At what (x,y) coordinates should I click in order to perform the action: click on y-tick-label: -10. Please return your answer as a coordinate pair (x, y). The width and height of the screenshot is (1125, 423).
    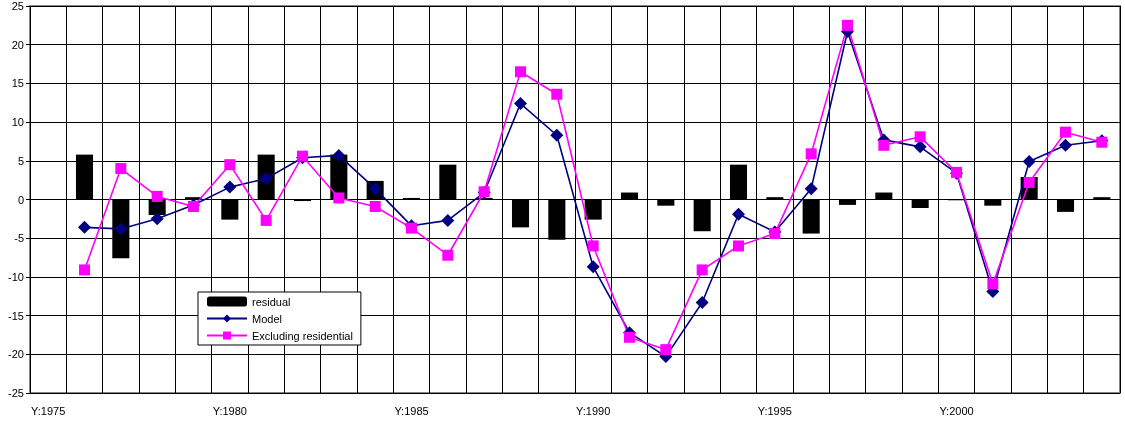
    Looking at the image, I should click on (16, 276).